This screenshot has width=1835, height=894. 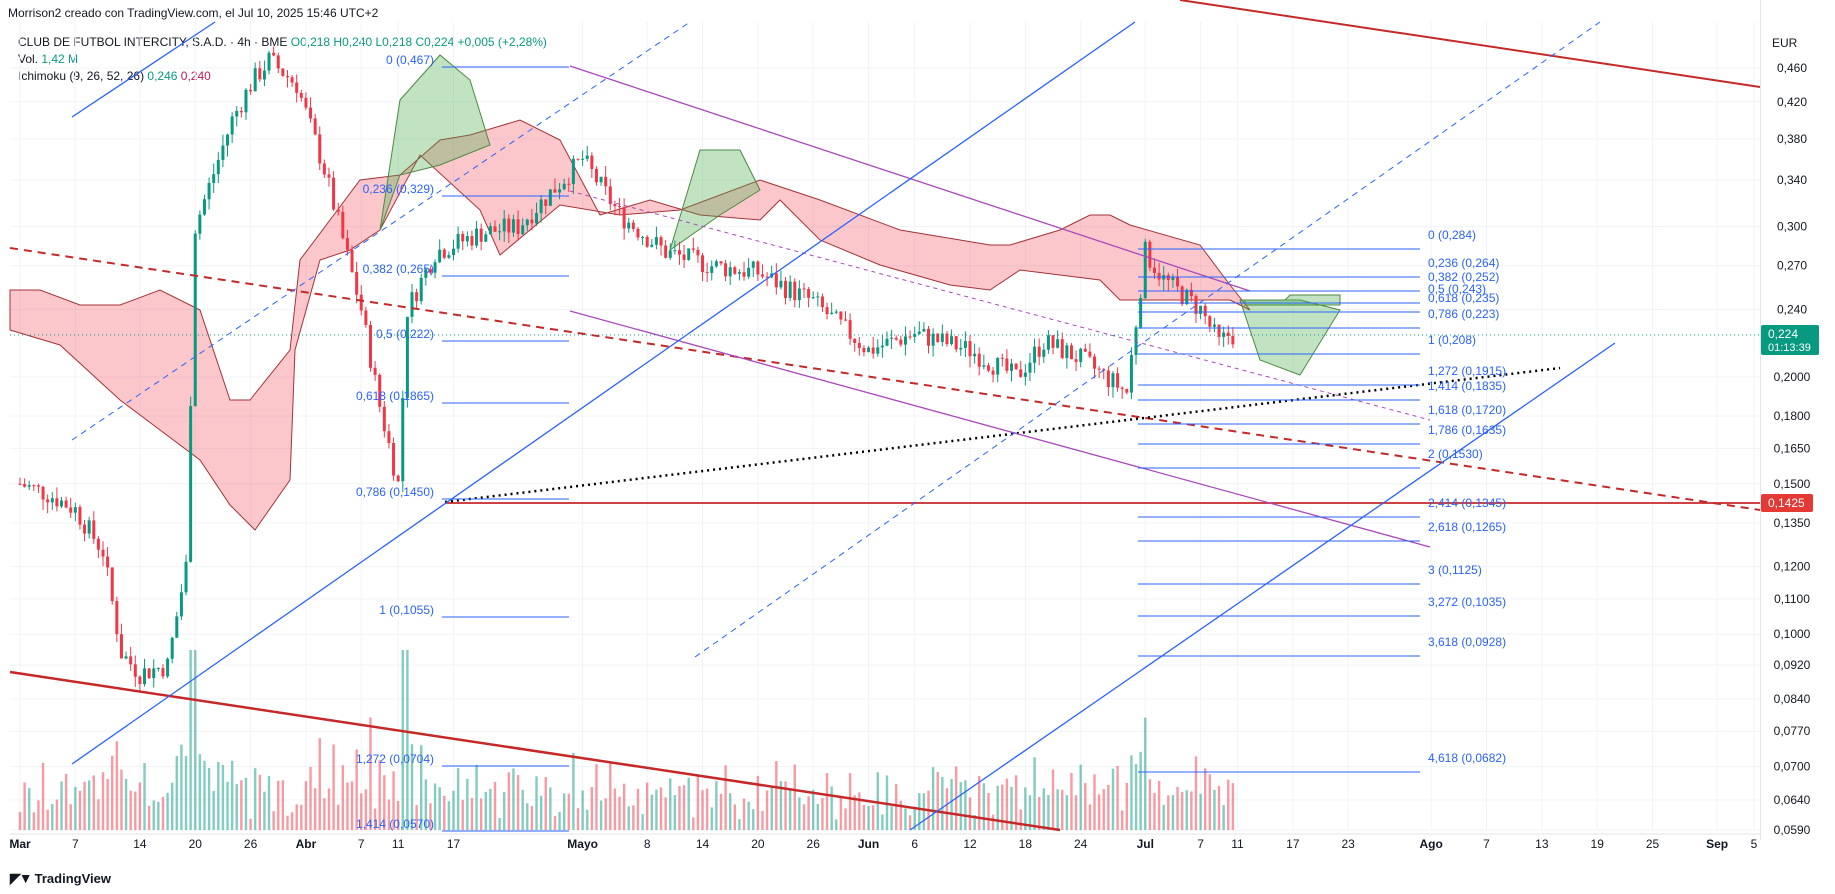 What do you see at coordinates (1467, 503) in the screenshot?
I see `fib-right-label: 2,414 (0,1345)` at bounding box center [1467, 503].